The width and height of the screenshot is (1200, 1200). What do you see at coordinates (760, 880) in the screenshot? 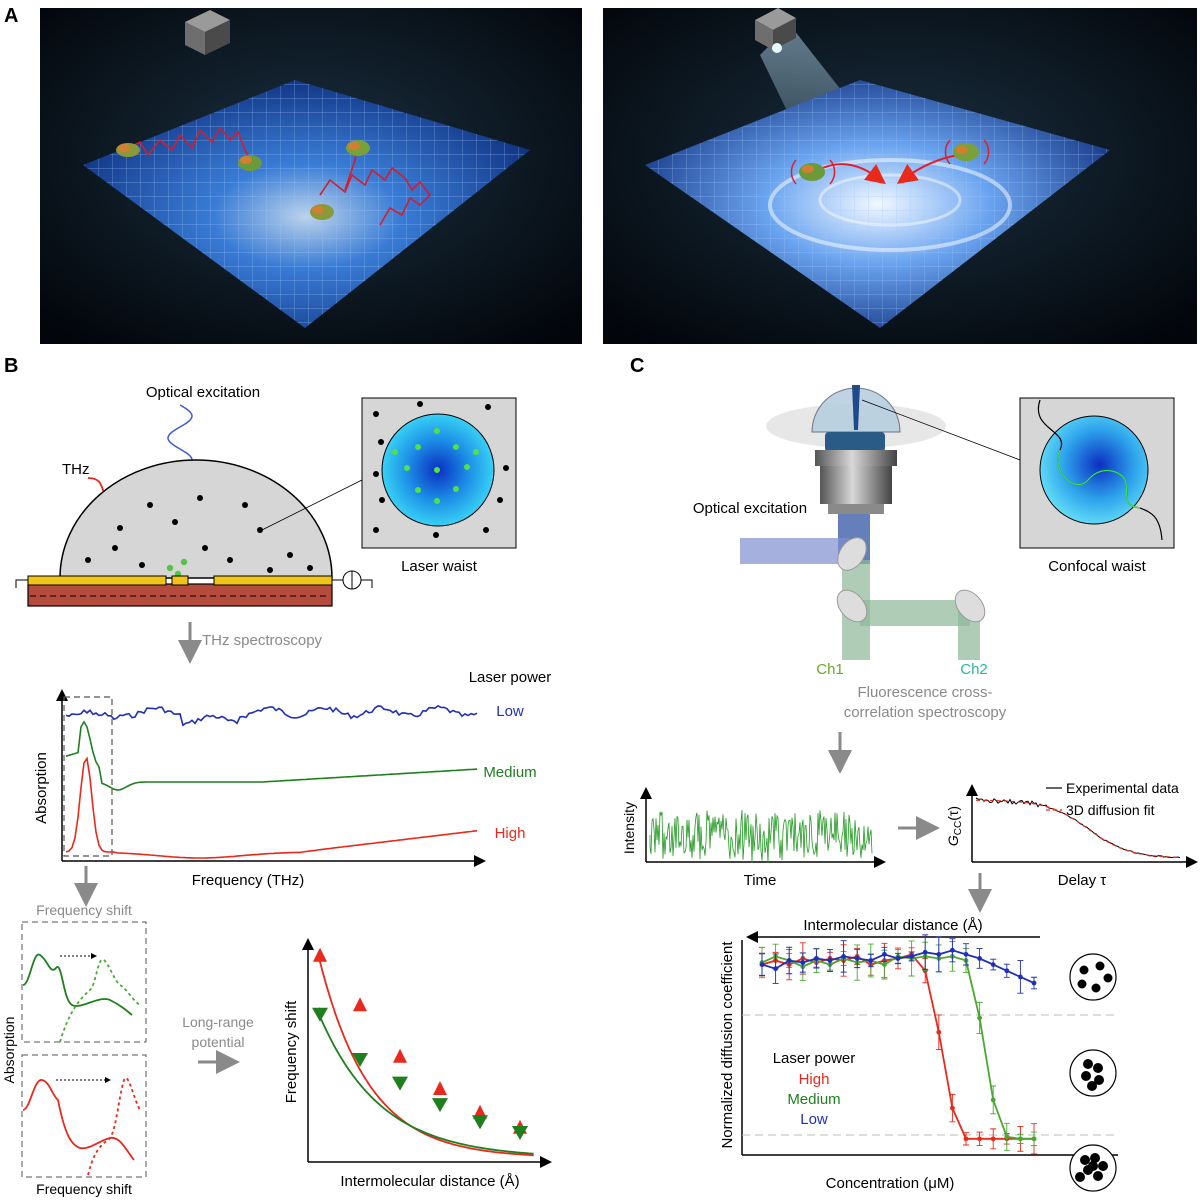
I see `time-label: Time` at bounding box center [760, 880].